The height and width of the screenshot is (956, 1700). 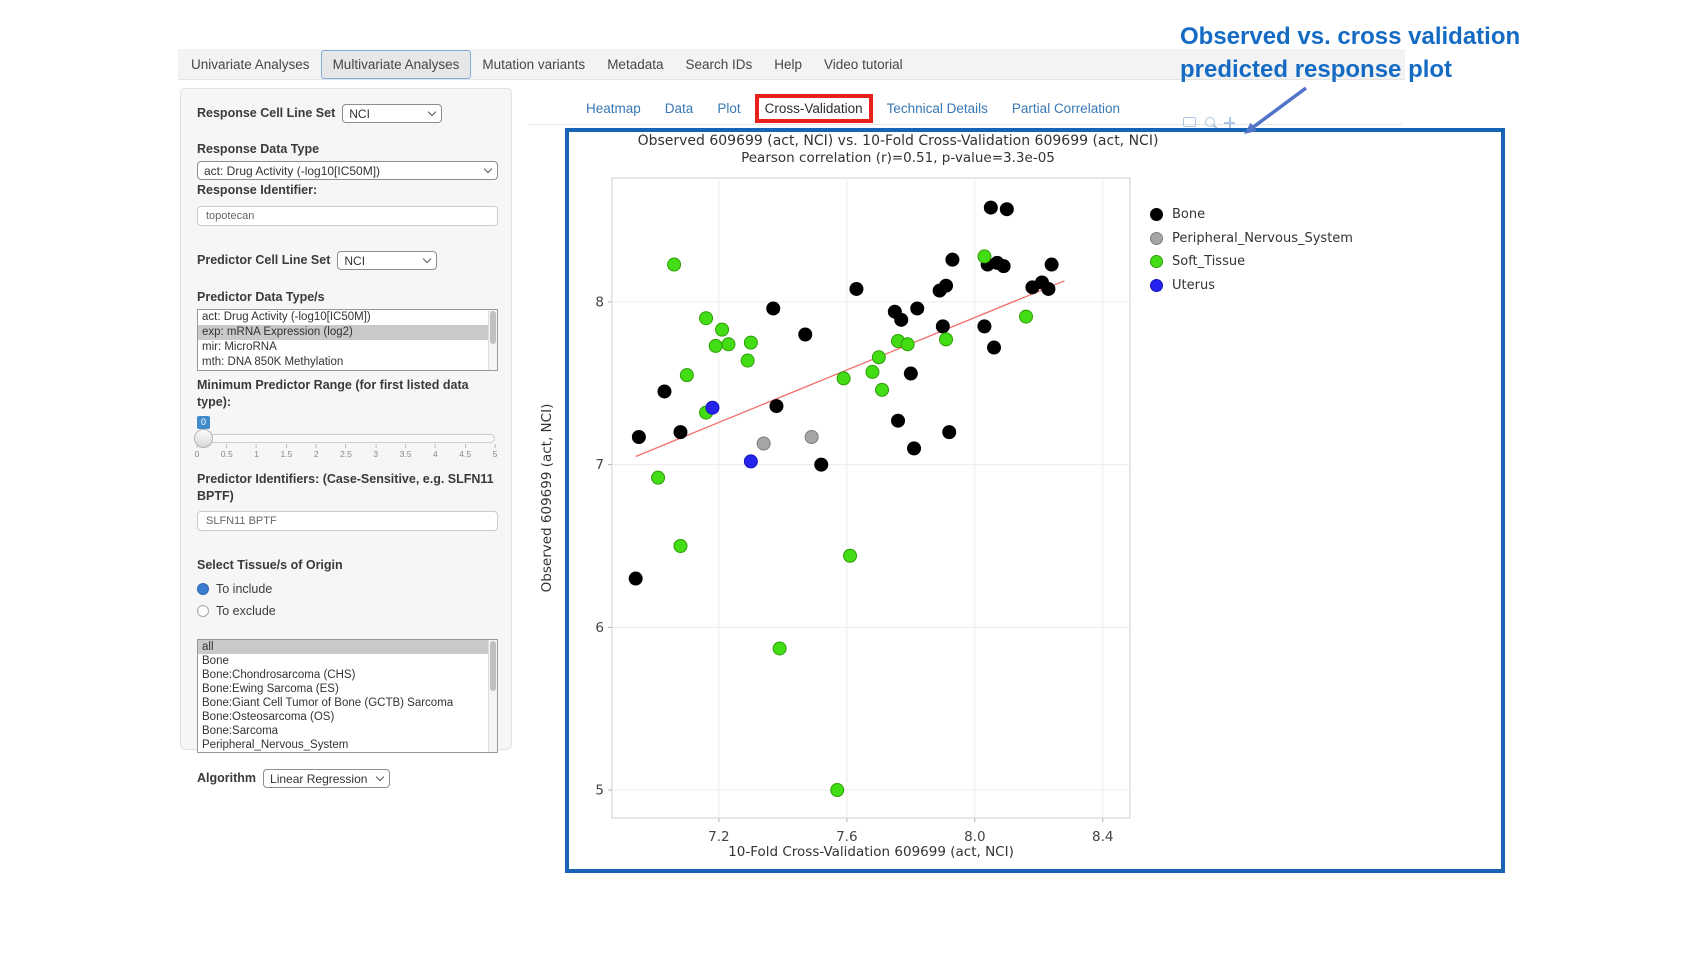 What do you see at coordinates (813, 108) in the screenshot?
I see `tab-cross-validation: Cross-Validation` at bounding box center [813, 108].